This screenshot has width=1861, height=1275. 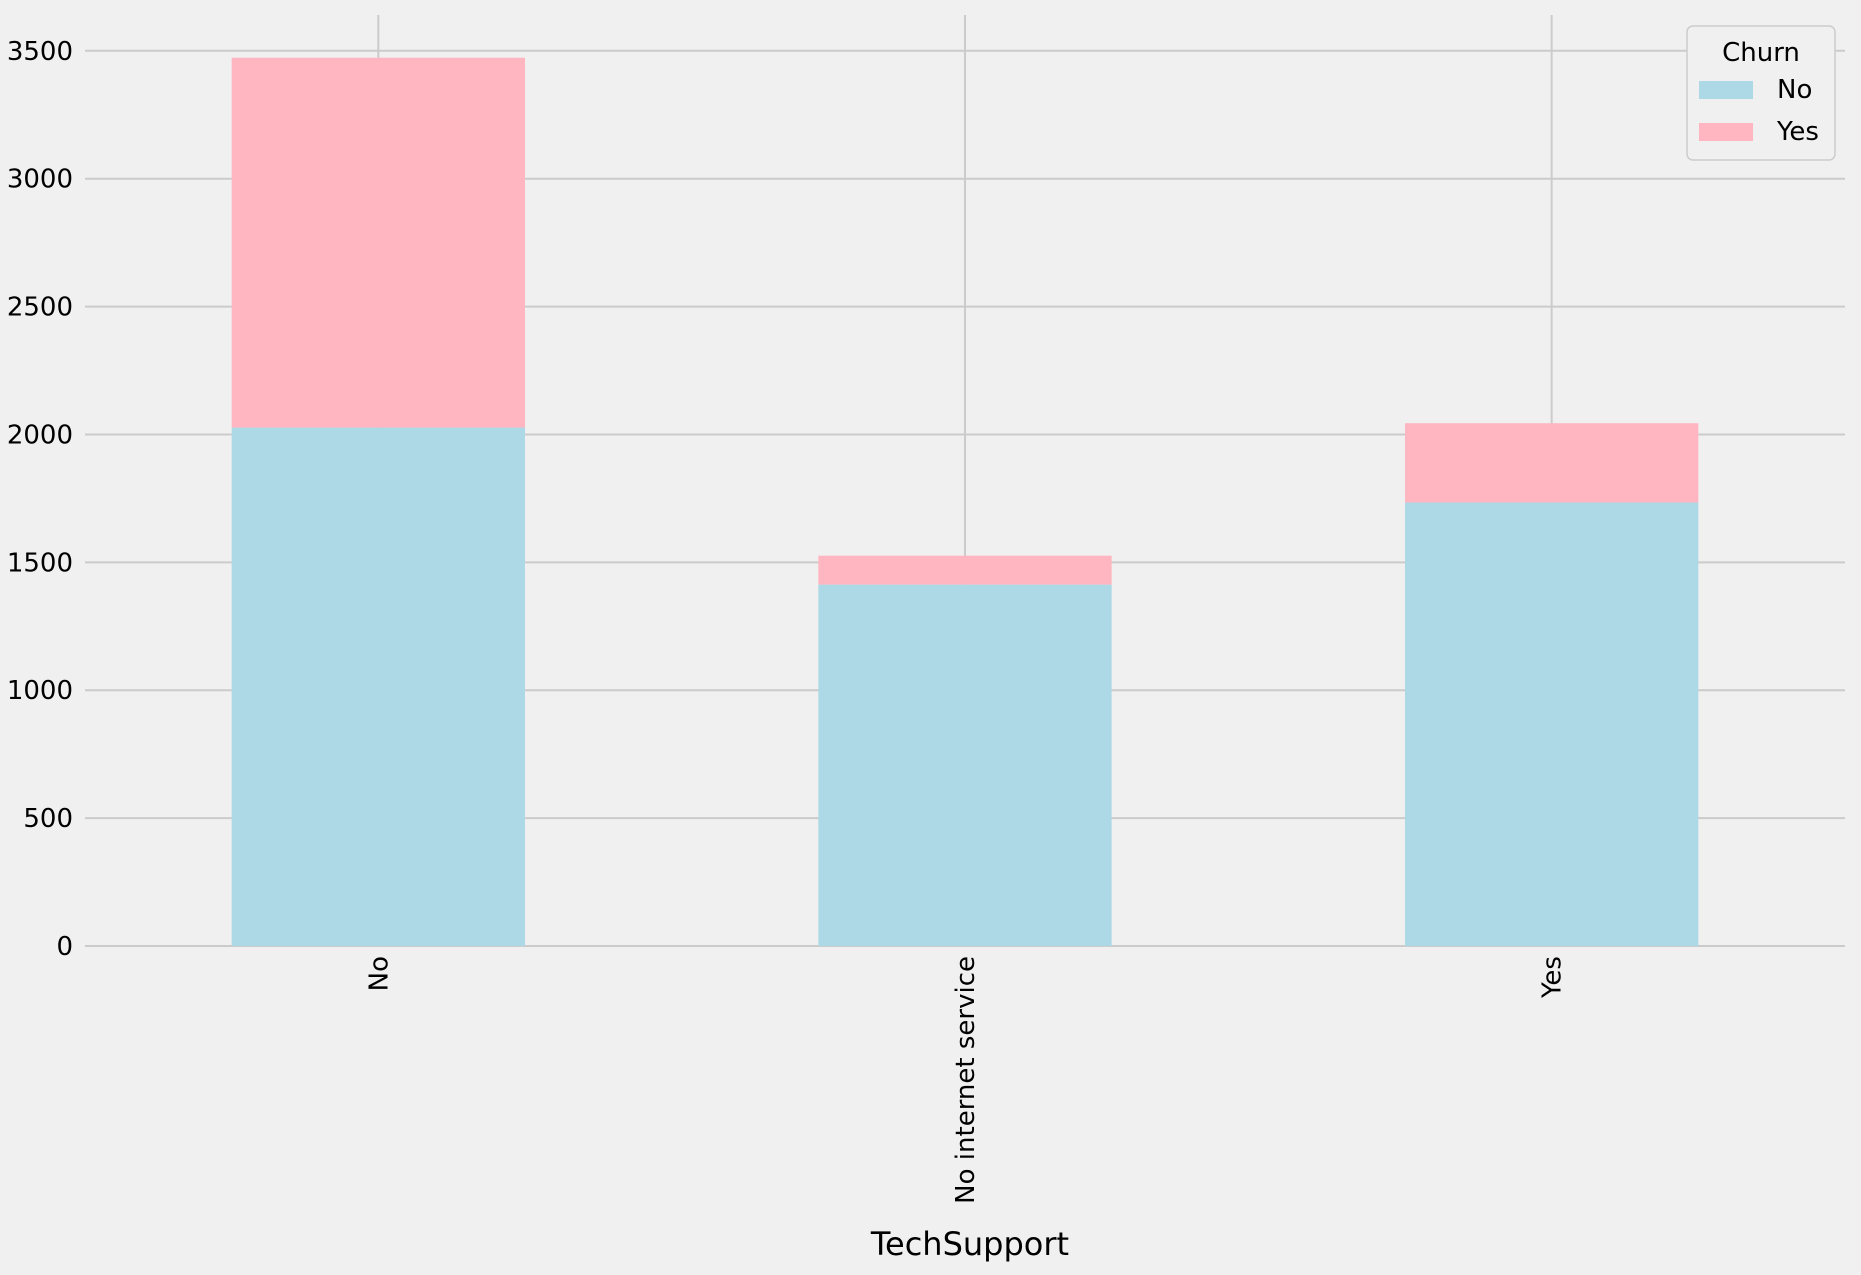 I want to click on x-tick-label: No, so click(x=379, y=973).